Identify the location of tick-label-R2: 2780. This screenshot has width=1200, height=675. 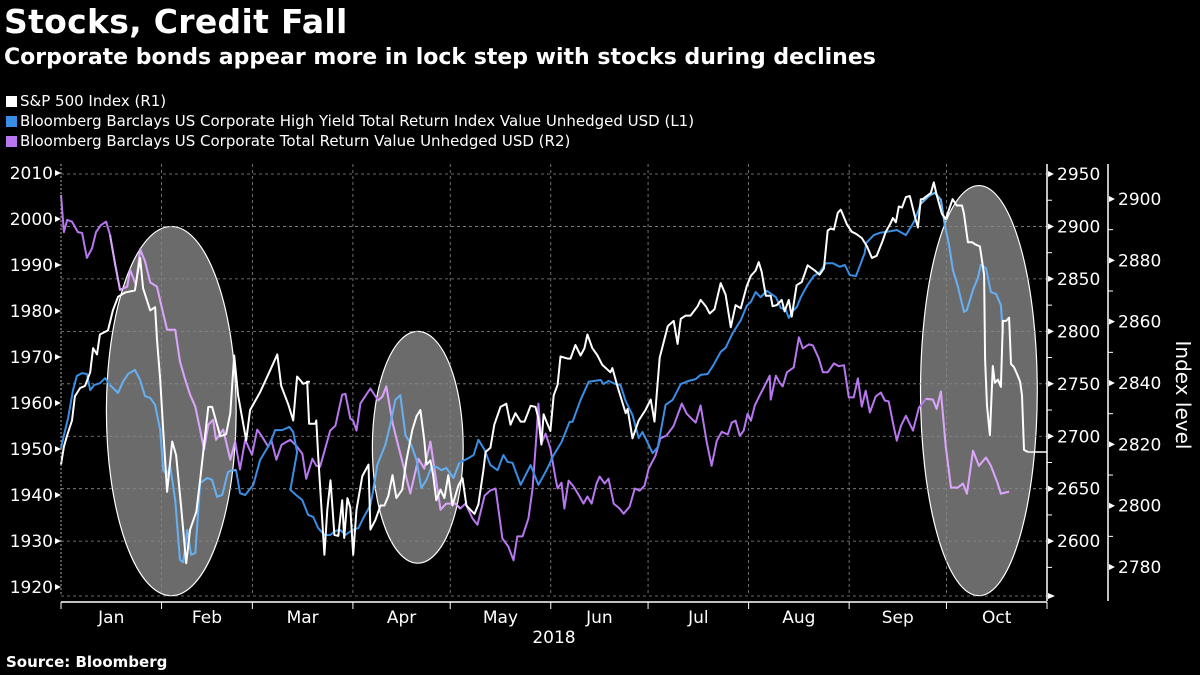
(1139, 568).